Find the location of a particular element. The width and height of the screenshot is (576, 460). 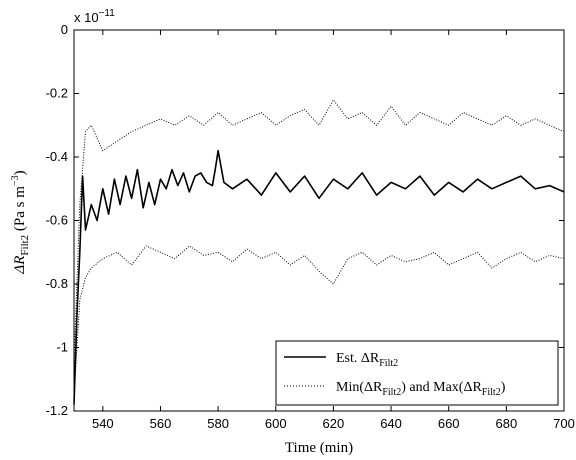

legend-minmax-prefix: Min(ΔR is located at coordinates (359, 387).